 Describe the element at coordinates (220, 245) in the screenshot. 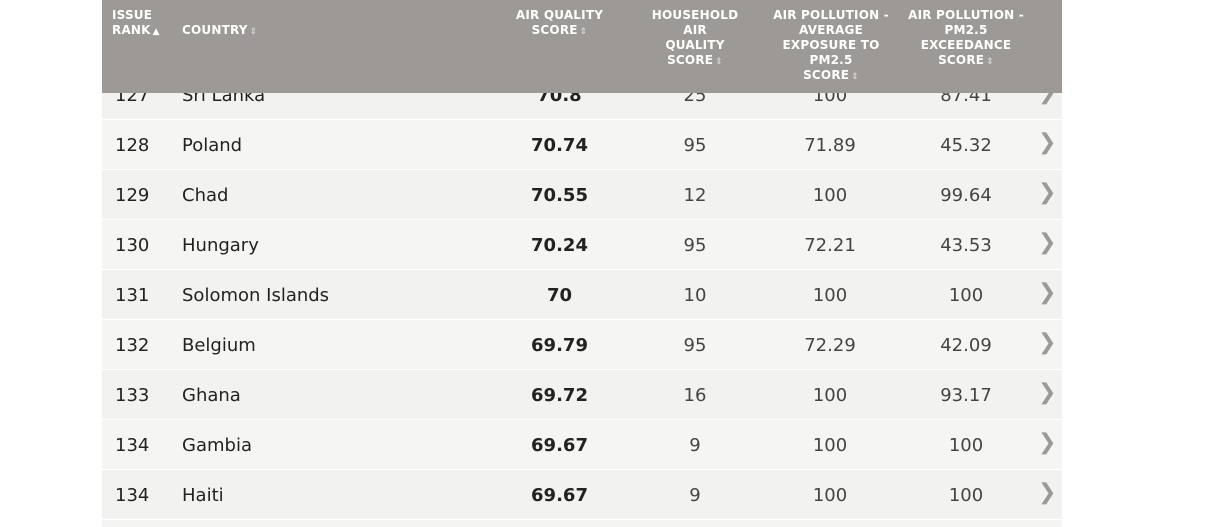

I see `country-cell: Hungary` at that location.